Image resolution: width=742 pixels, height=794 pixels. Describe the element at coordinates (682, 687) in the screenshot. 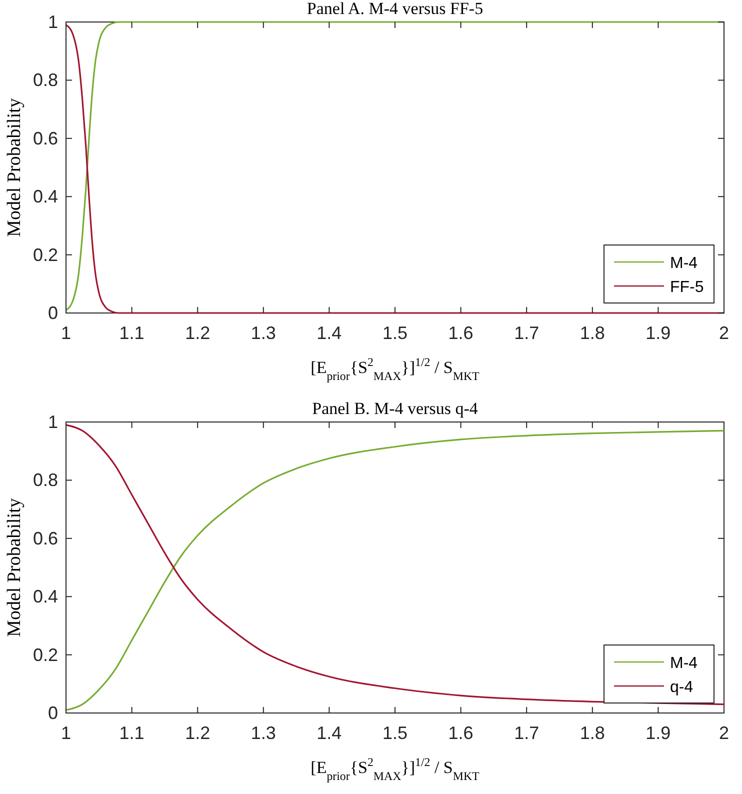

I see `legend-label: q-4` at that location.